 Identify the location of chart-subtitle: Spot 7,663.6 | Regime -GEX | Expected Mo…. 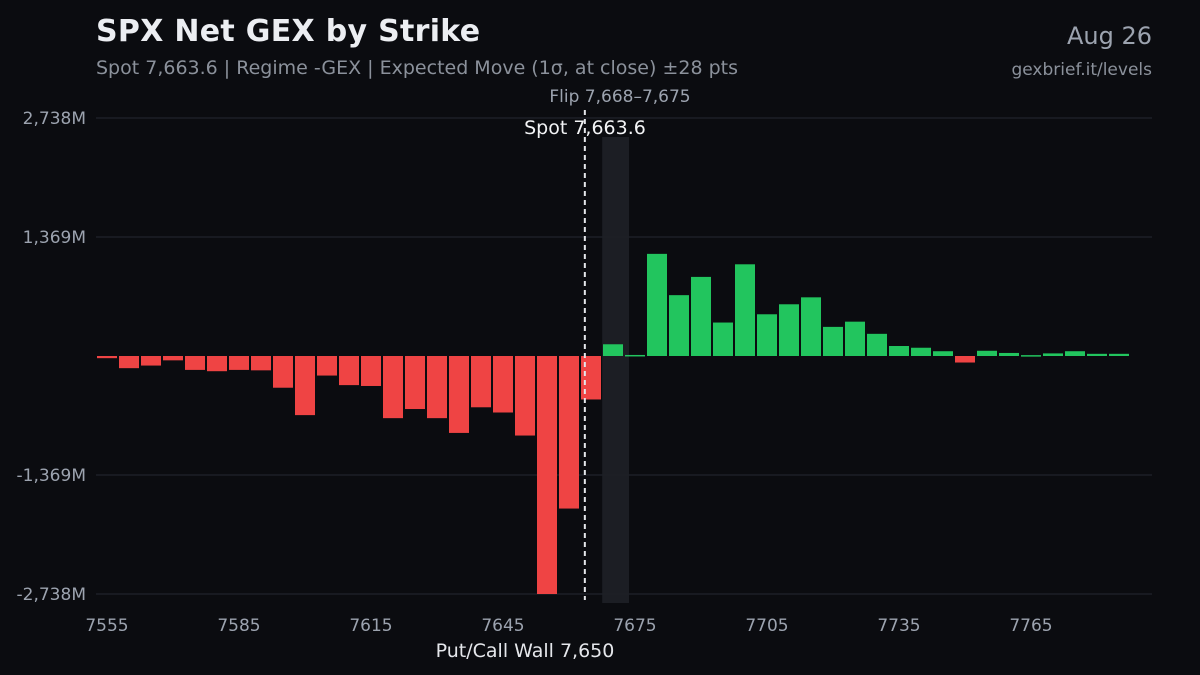
(417, 68).